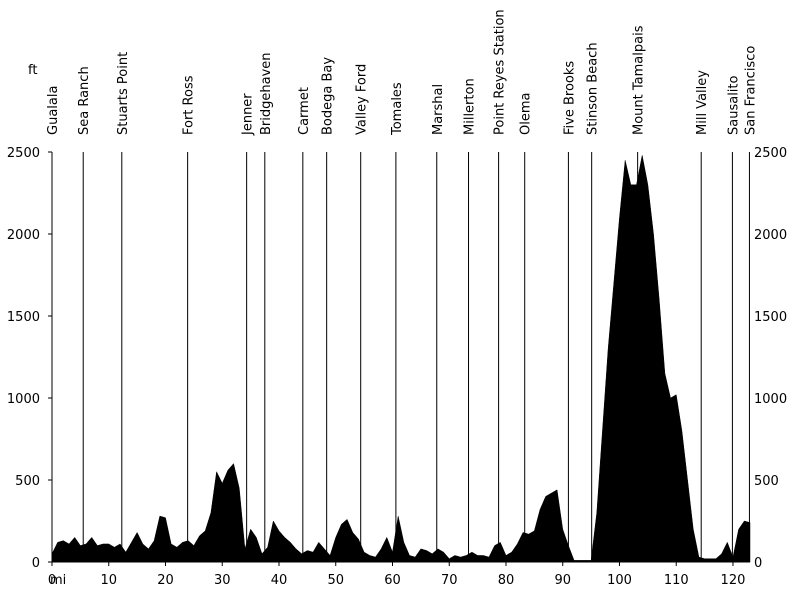 The width and height of the screenshot is (800, 600). I want to click on x-tick-label: 10, so click(108, 580).